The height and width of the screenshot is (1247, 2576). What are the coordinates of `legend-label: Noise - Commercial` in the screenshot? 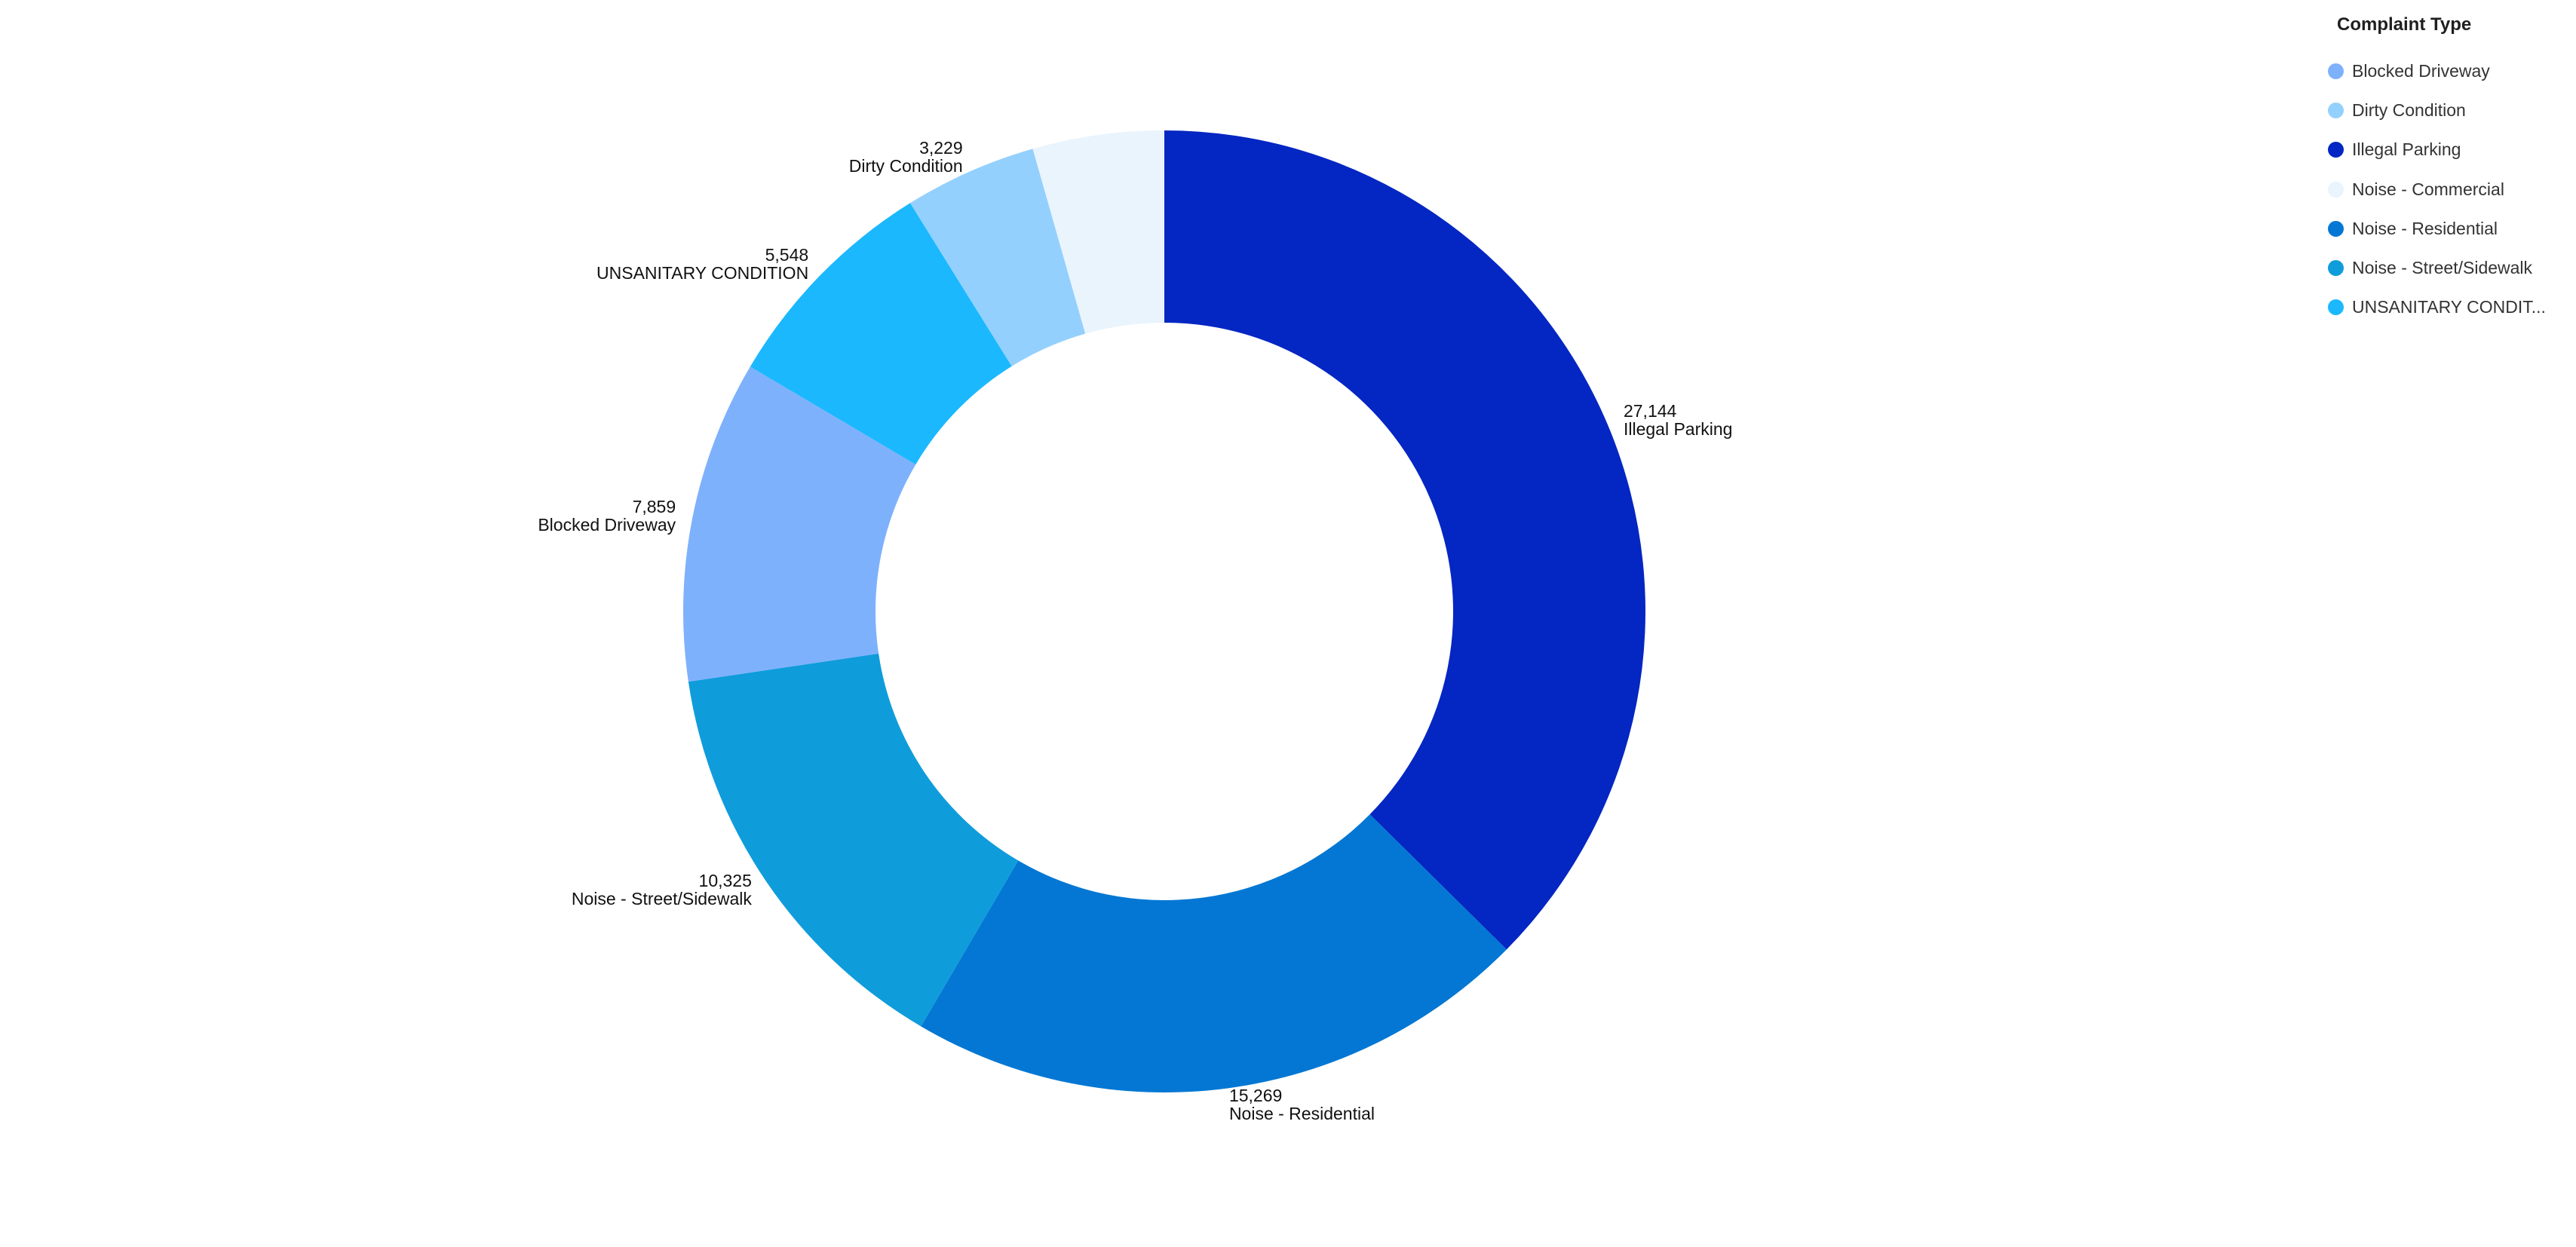 It's located at (2428, 189).